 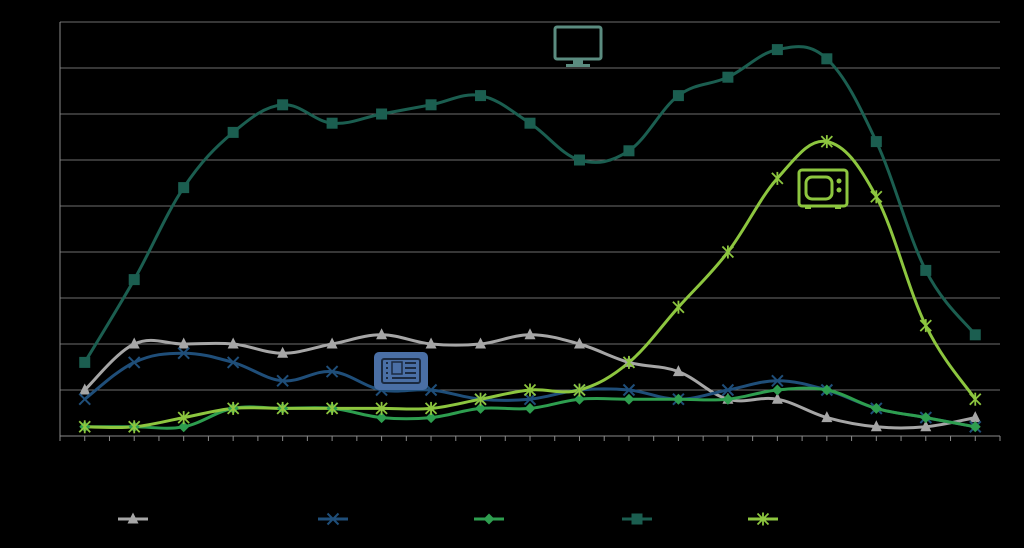 What do you see at coordinates (578, 46) in the screenshot?
I see `monitor-icon` at bounding box center [578, 46].